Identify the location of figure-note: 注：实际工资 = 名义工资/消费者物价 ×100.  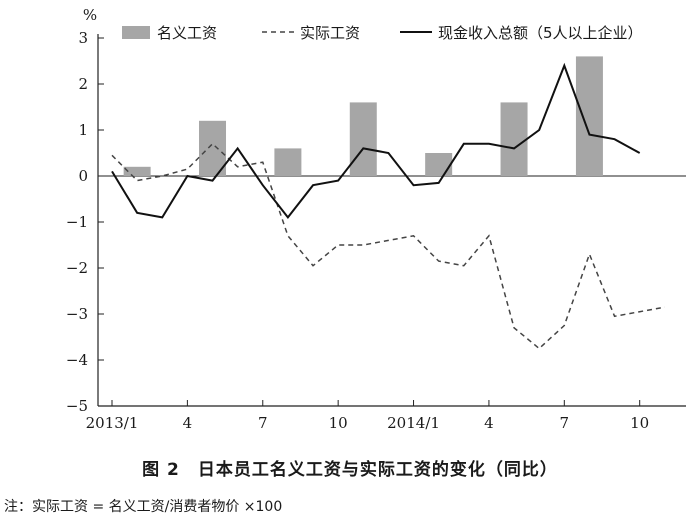
(143, 507).